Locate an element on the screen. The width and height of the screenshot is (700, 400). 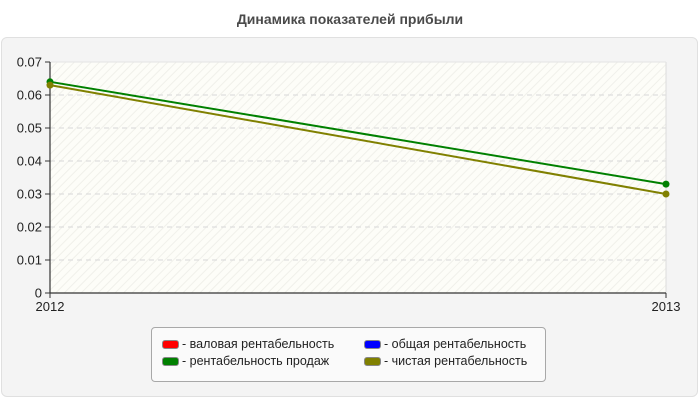
legend-label: - валовая рентабельность is located at coordinates (258, 344).